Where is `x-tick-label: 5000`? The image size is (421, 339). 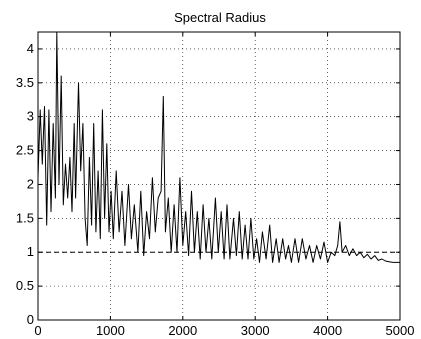 x-tick-label: 5000 is located at coordinates (400, 330).